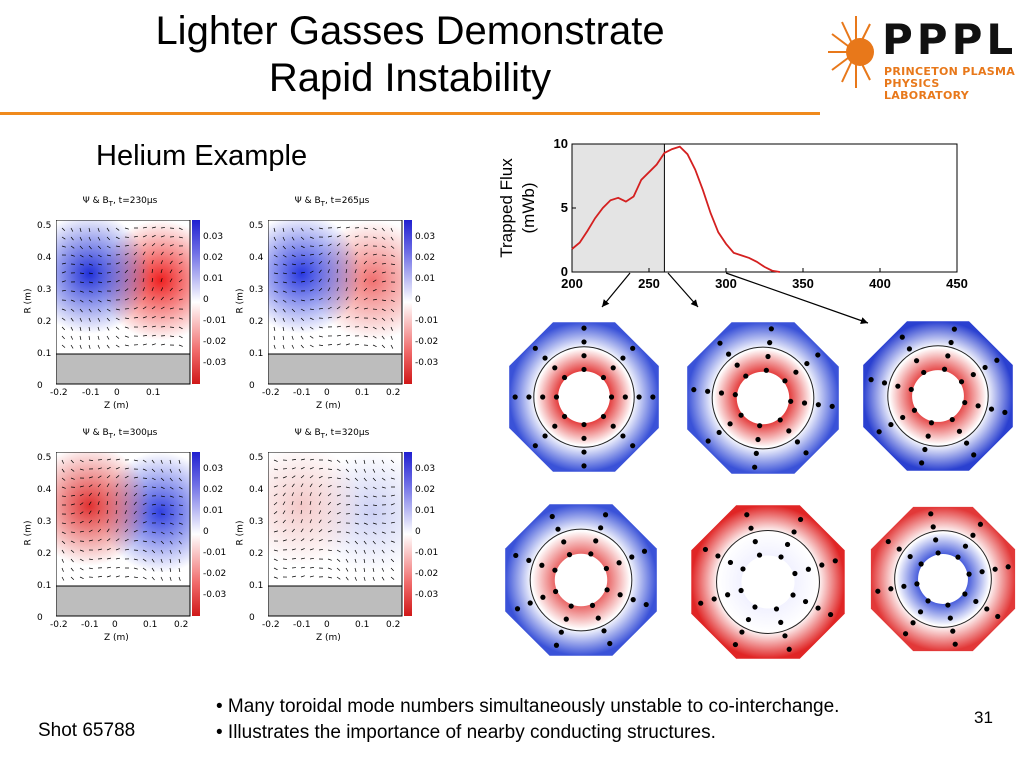 The width and height of the screenshot is (1024, 768). Describe the element at coordinates (618, 208) in the screenshot. I see `shaded-region` at that location.